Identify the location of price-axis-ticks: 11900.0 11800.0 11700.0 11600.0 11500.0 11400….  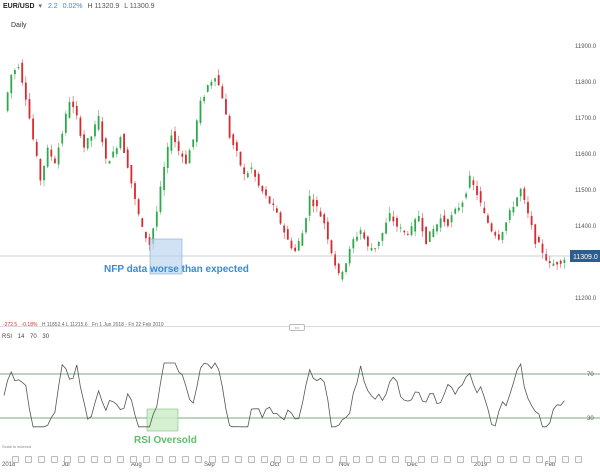
(586, 173).